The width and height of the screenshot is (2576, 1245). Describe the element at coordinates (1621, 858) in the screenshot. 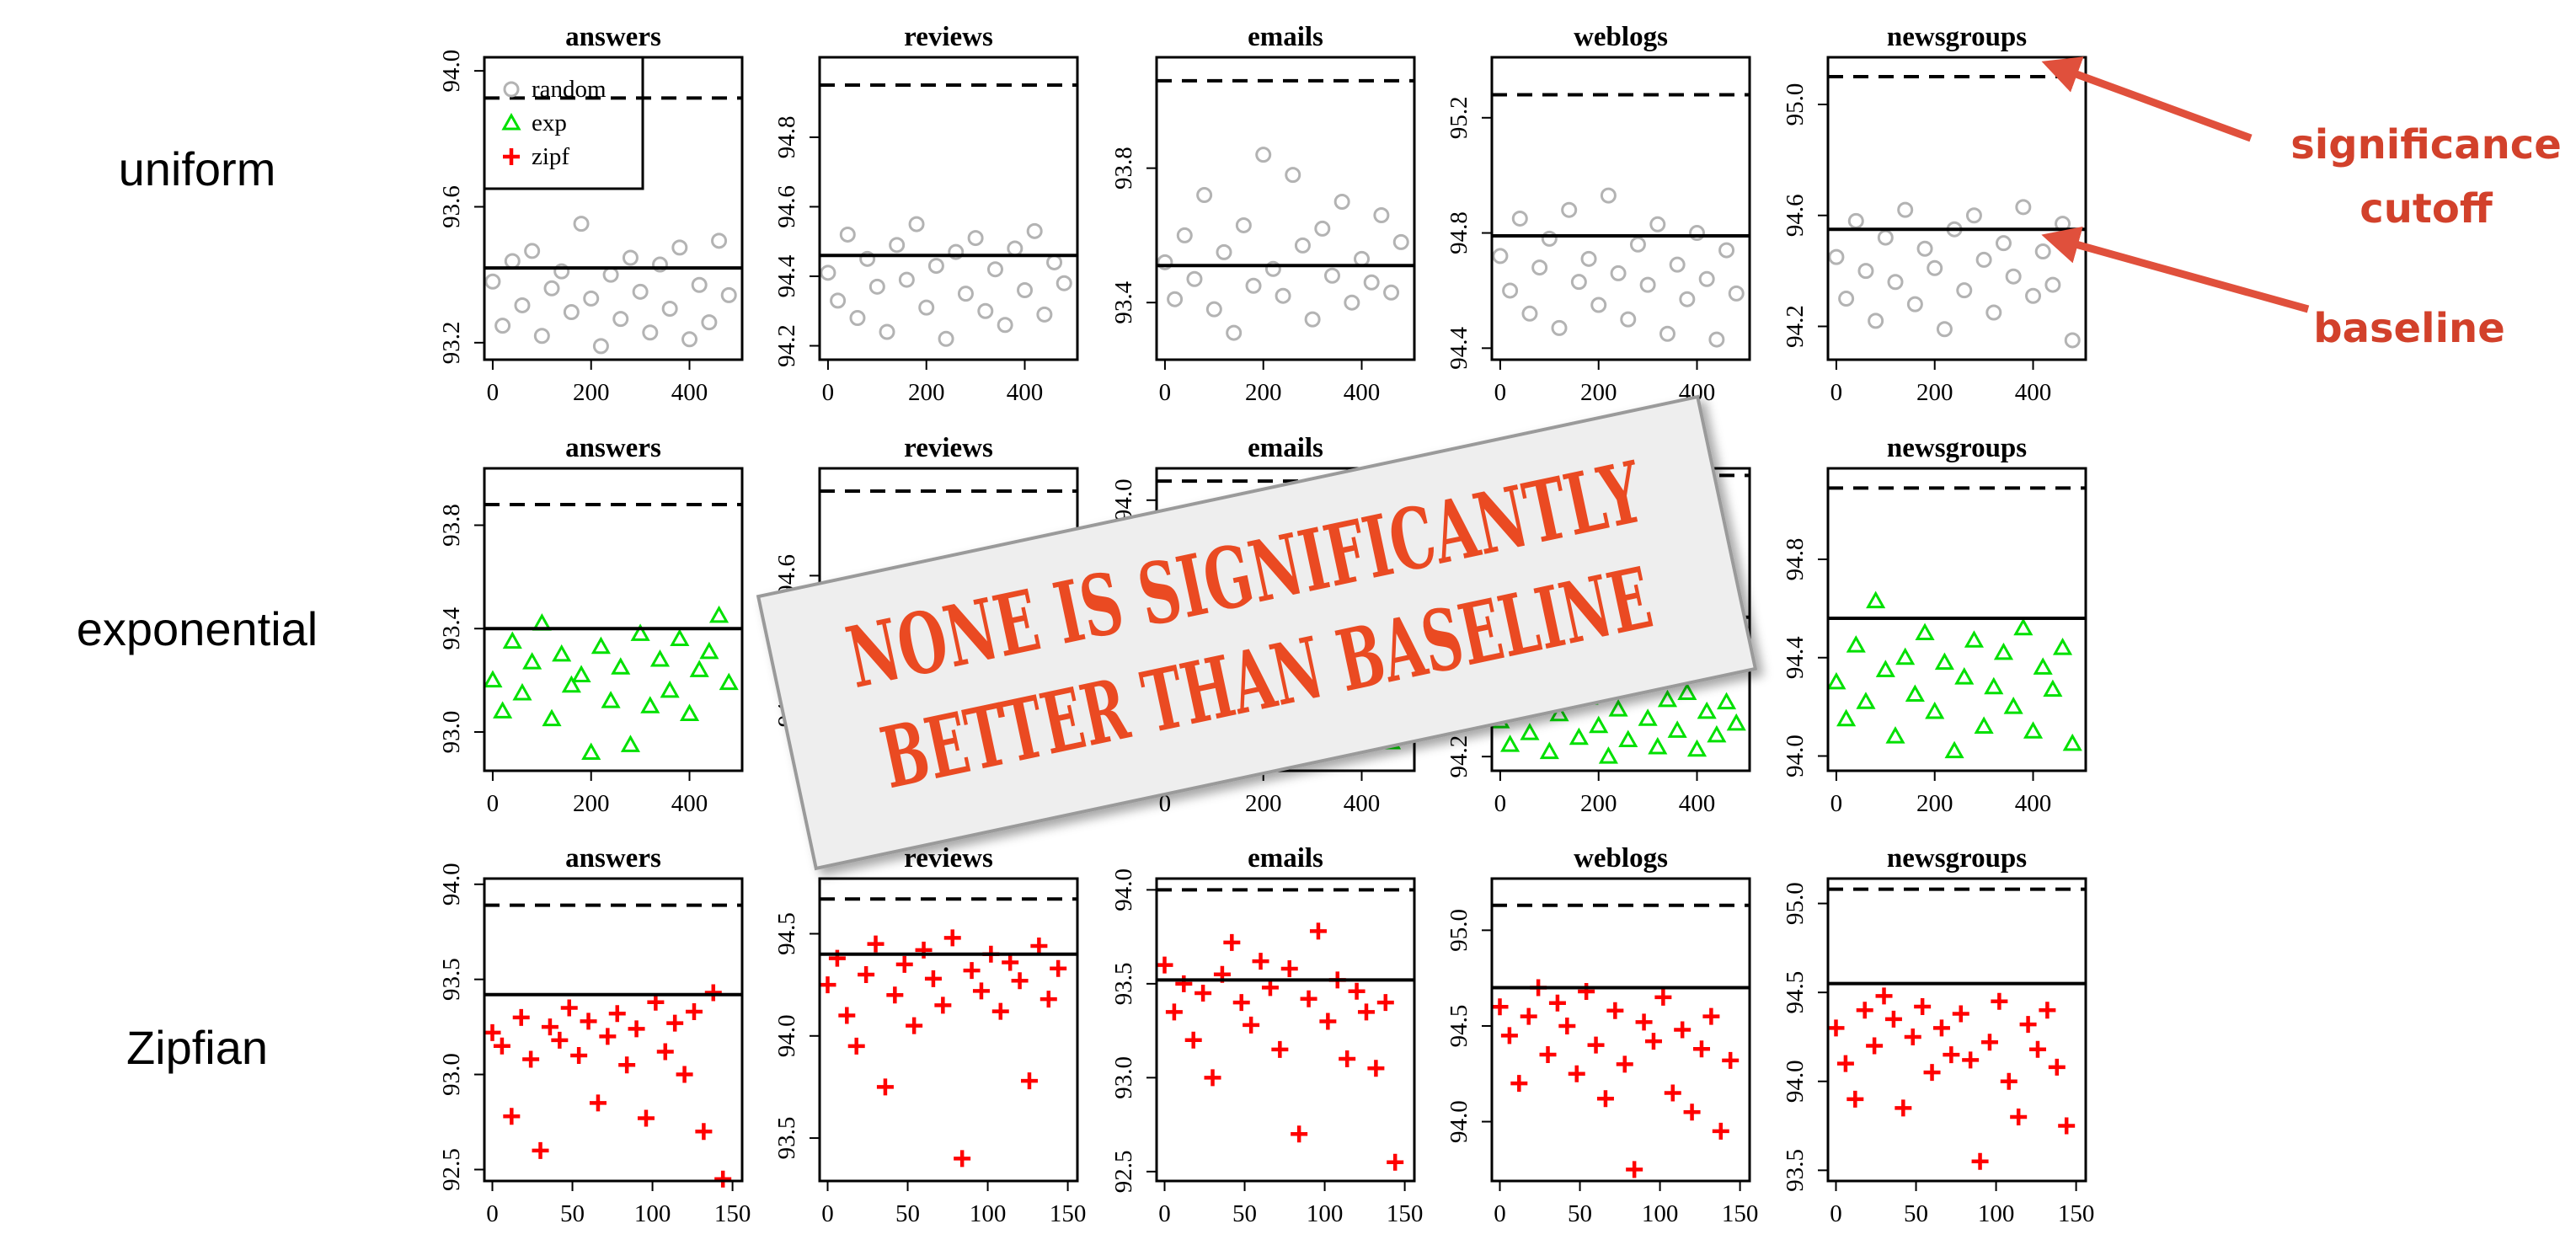

I see `panel-title: weblogs` at that location.